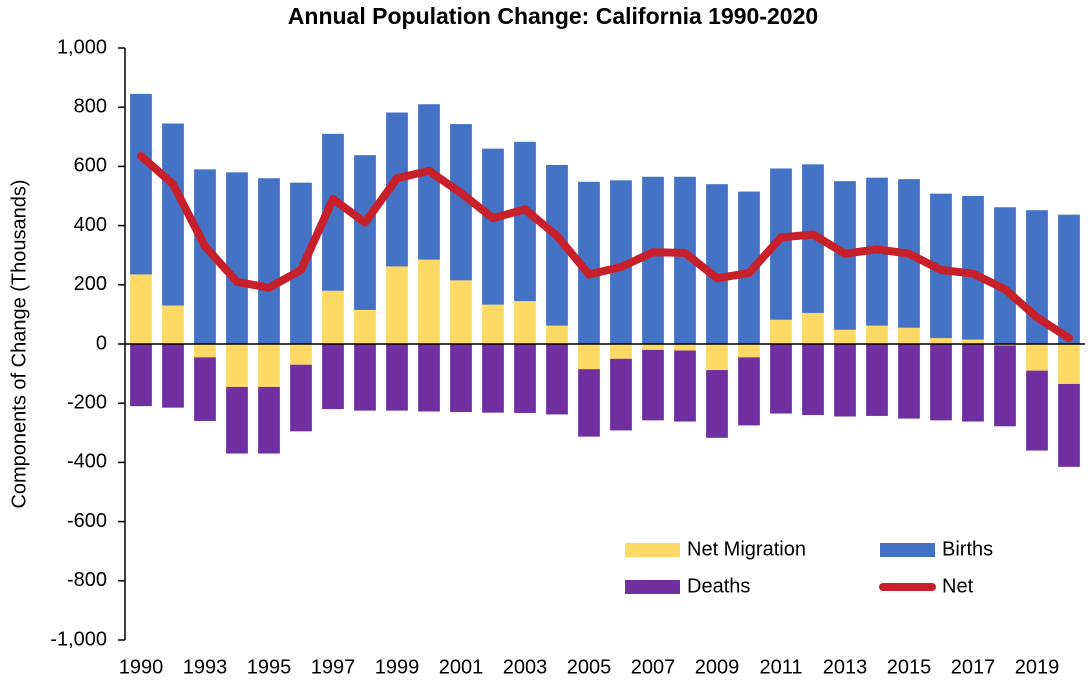 The width and height of the screenshot is (1088, 688). What do you see at coordinates (269, 667) in the screenshot?
I see `x-tick-label: 1995` at bounding box center [269, 667].